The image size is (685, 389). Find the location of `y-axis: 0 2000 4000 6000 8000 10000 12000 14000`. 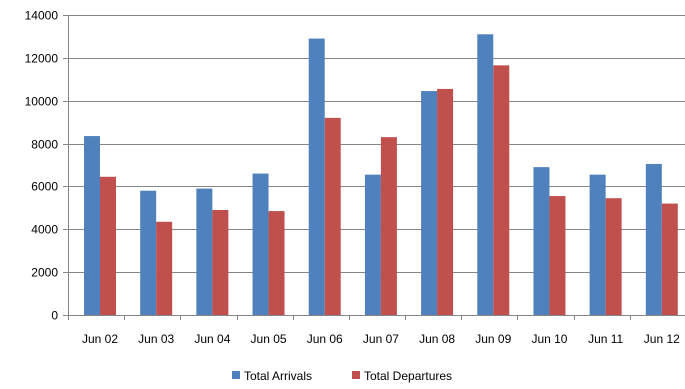

y-axis: 0 2000 4000 6000 8000 10000 12000 14000 is located at coordinates (47, 166).